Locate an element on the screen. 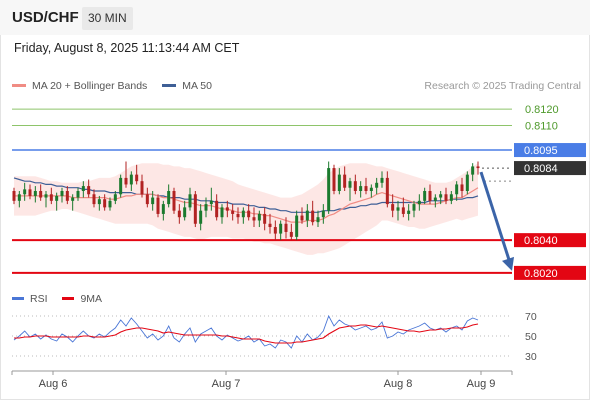 The height and width of the screenshot is (400, 590). ma20-line is located at coordinates (246, 205).